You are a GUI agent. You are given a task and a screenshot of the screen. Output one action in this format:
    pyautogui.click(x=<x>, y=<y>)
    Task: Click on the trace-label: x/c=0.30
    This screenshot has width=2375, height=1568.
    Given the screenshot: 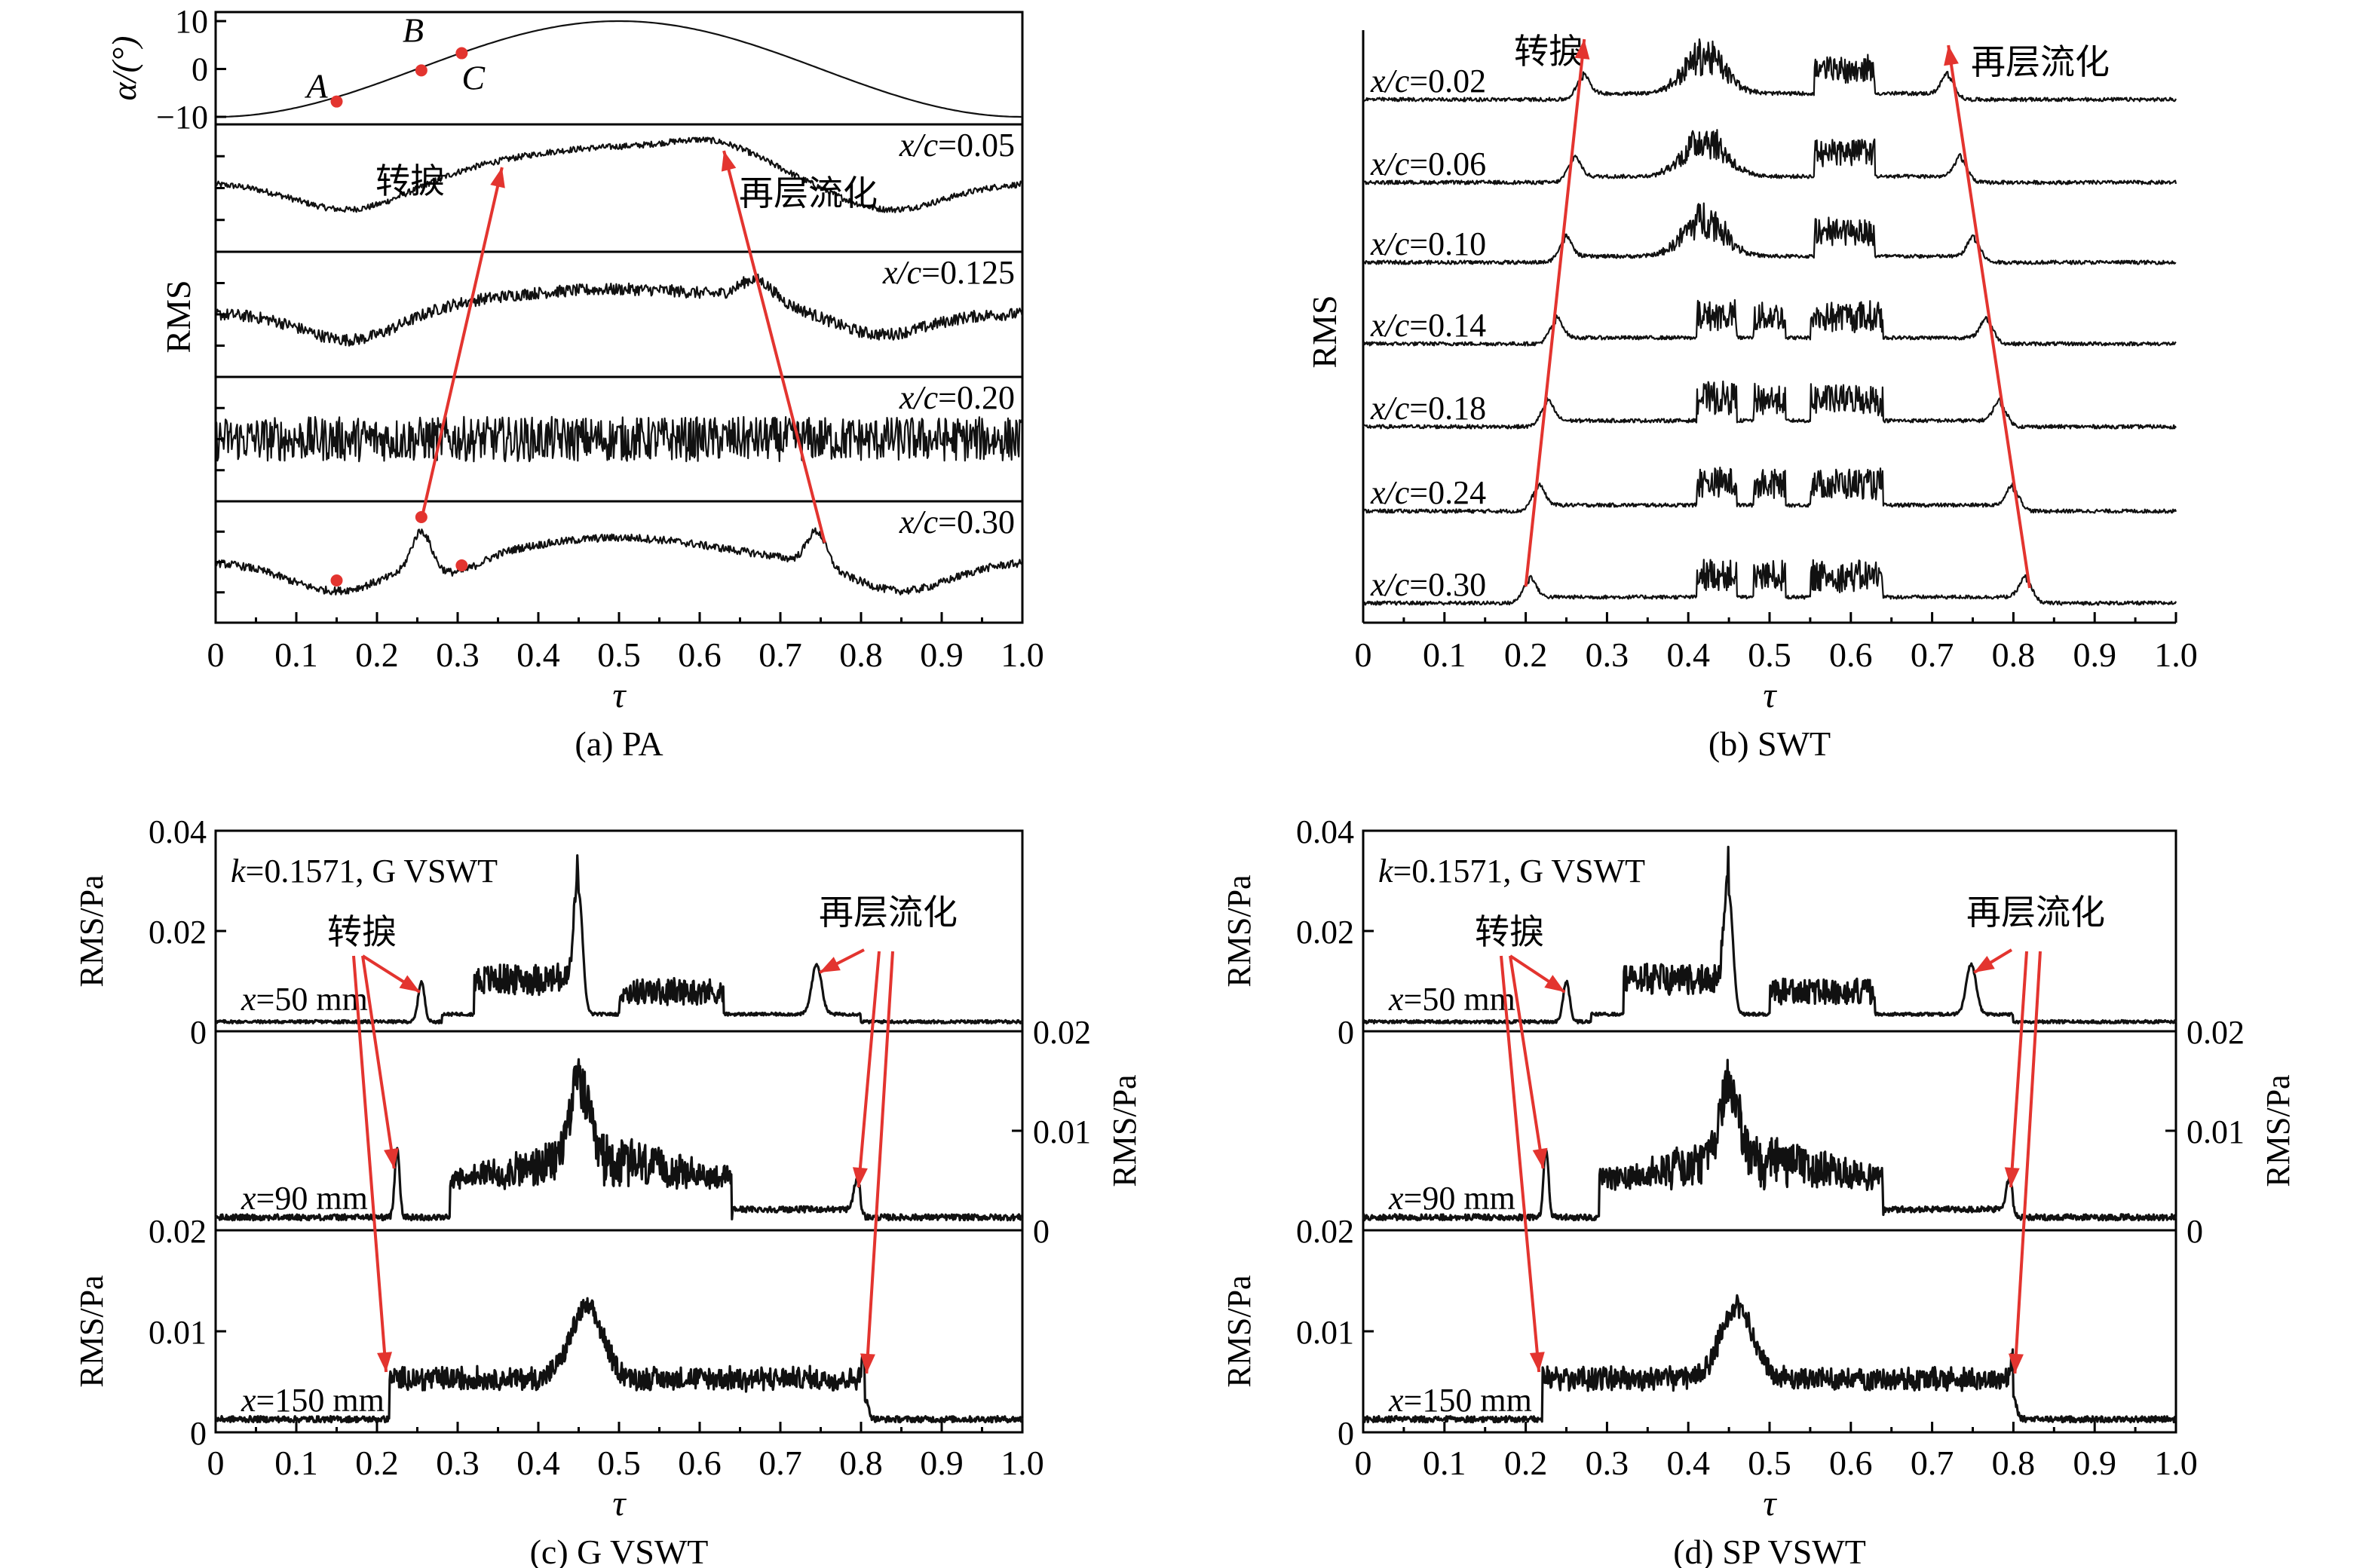 What is the action you would take?
    pyautogui.click(x=957, y=522)
    